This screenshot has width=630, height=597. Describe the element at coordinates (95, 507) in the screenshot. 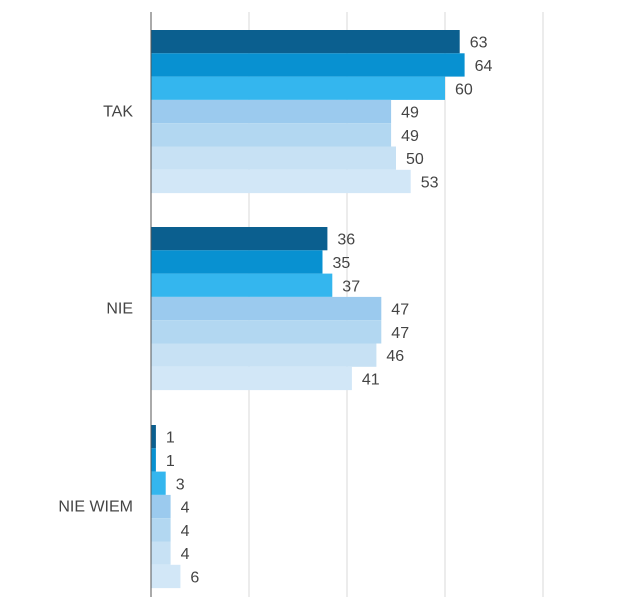

I see `category-label: NIE WIEM` at that location.